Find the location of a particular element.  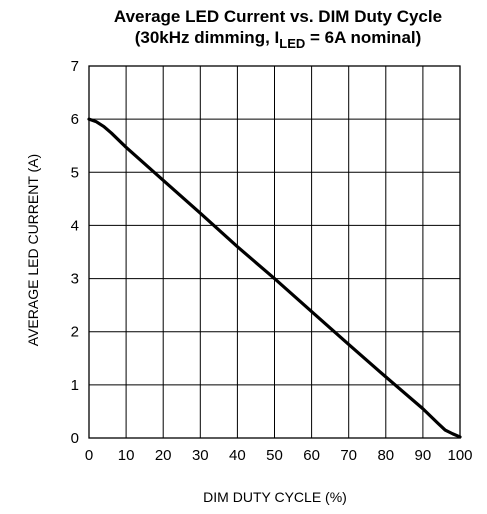

x-tick-label: 60 is located at coordinates (311, 455).